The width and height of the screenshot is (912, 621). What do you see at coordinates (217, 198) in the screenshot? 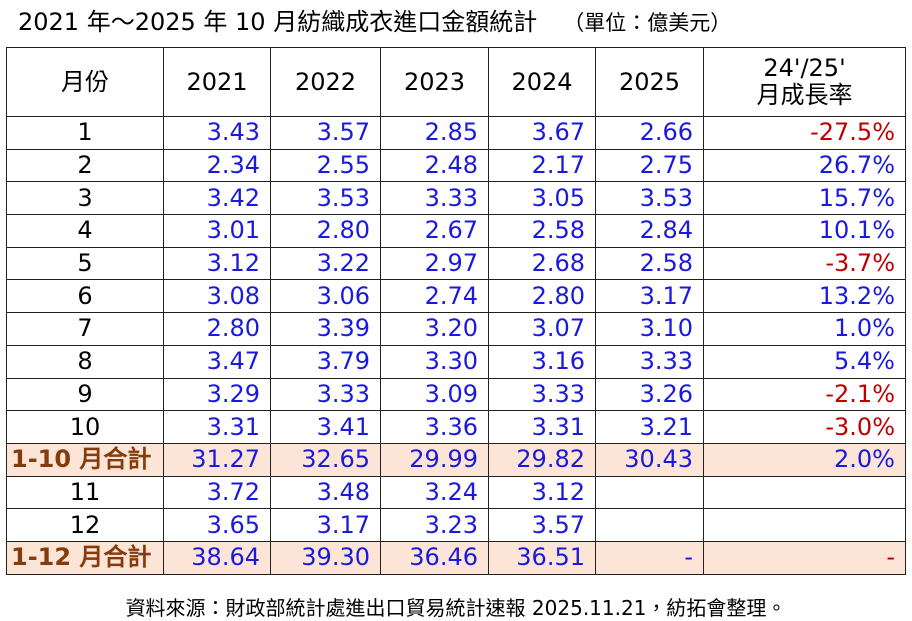
I see `value-cell: 3.42` at bounding box center [217, 198].